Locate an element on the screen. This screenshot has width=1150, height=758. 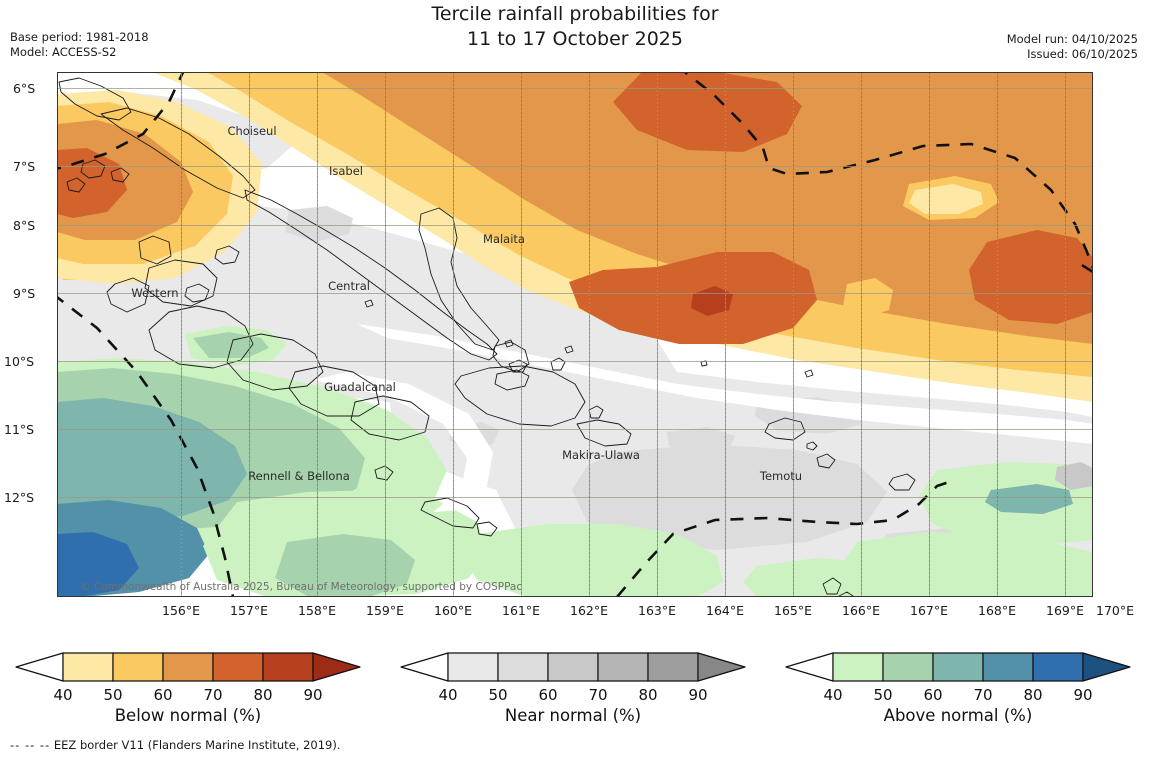
metadata-left: Base period: 1981-2018 Model: ACCESS-S2 is located at coordinates (79, 45).